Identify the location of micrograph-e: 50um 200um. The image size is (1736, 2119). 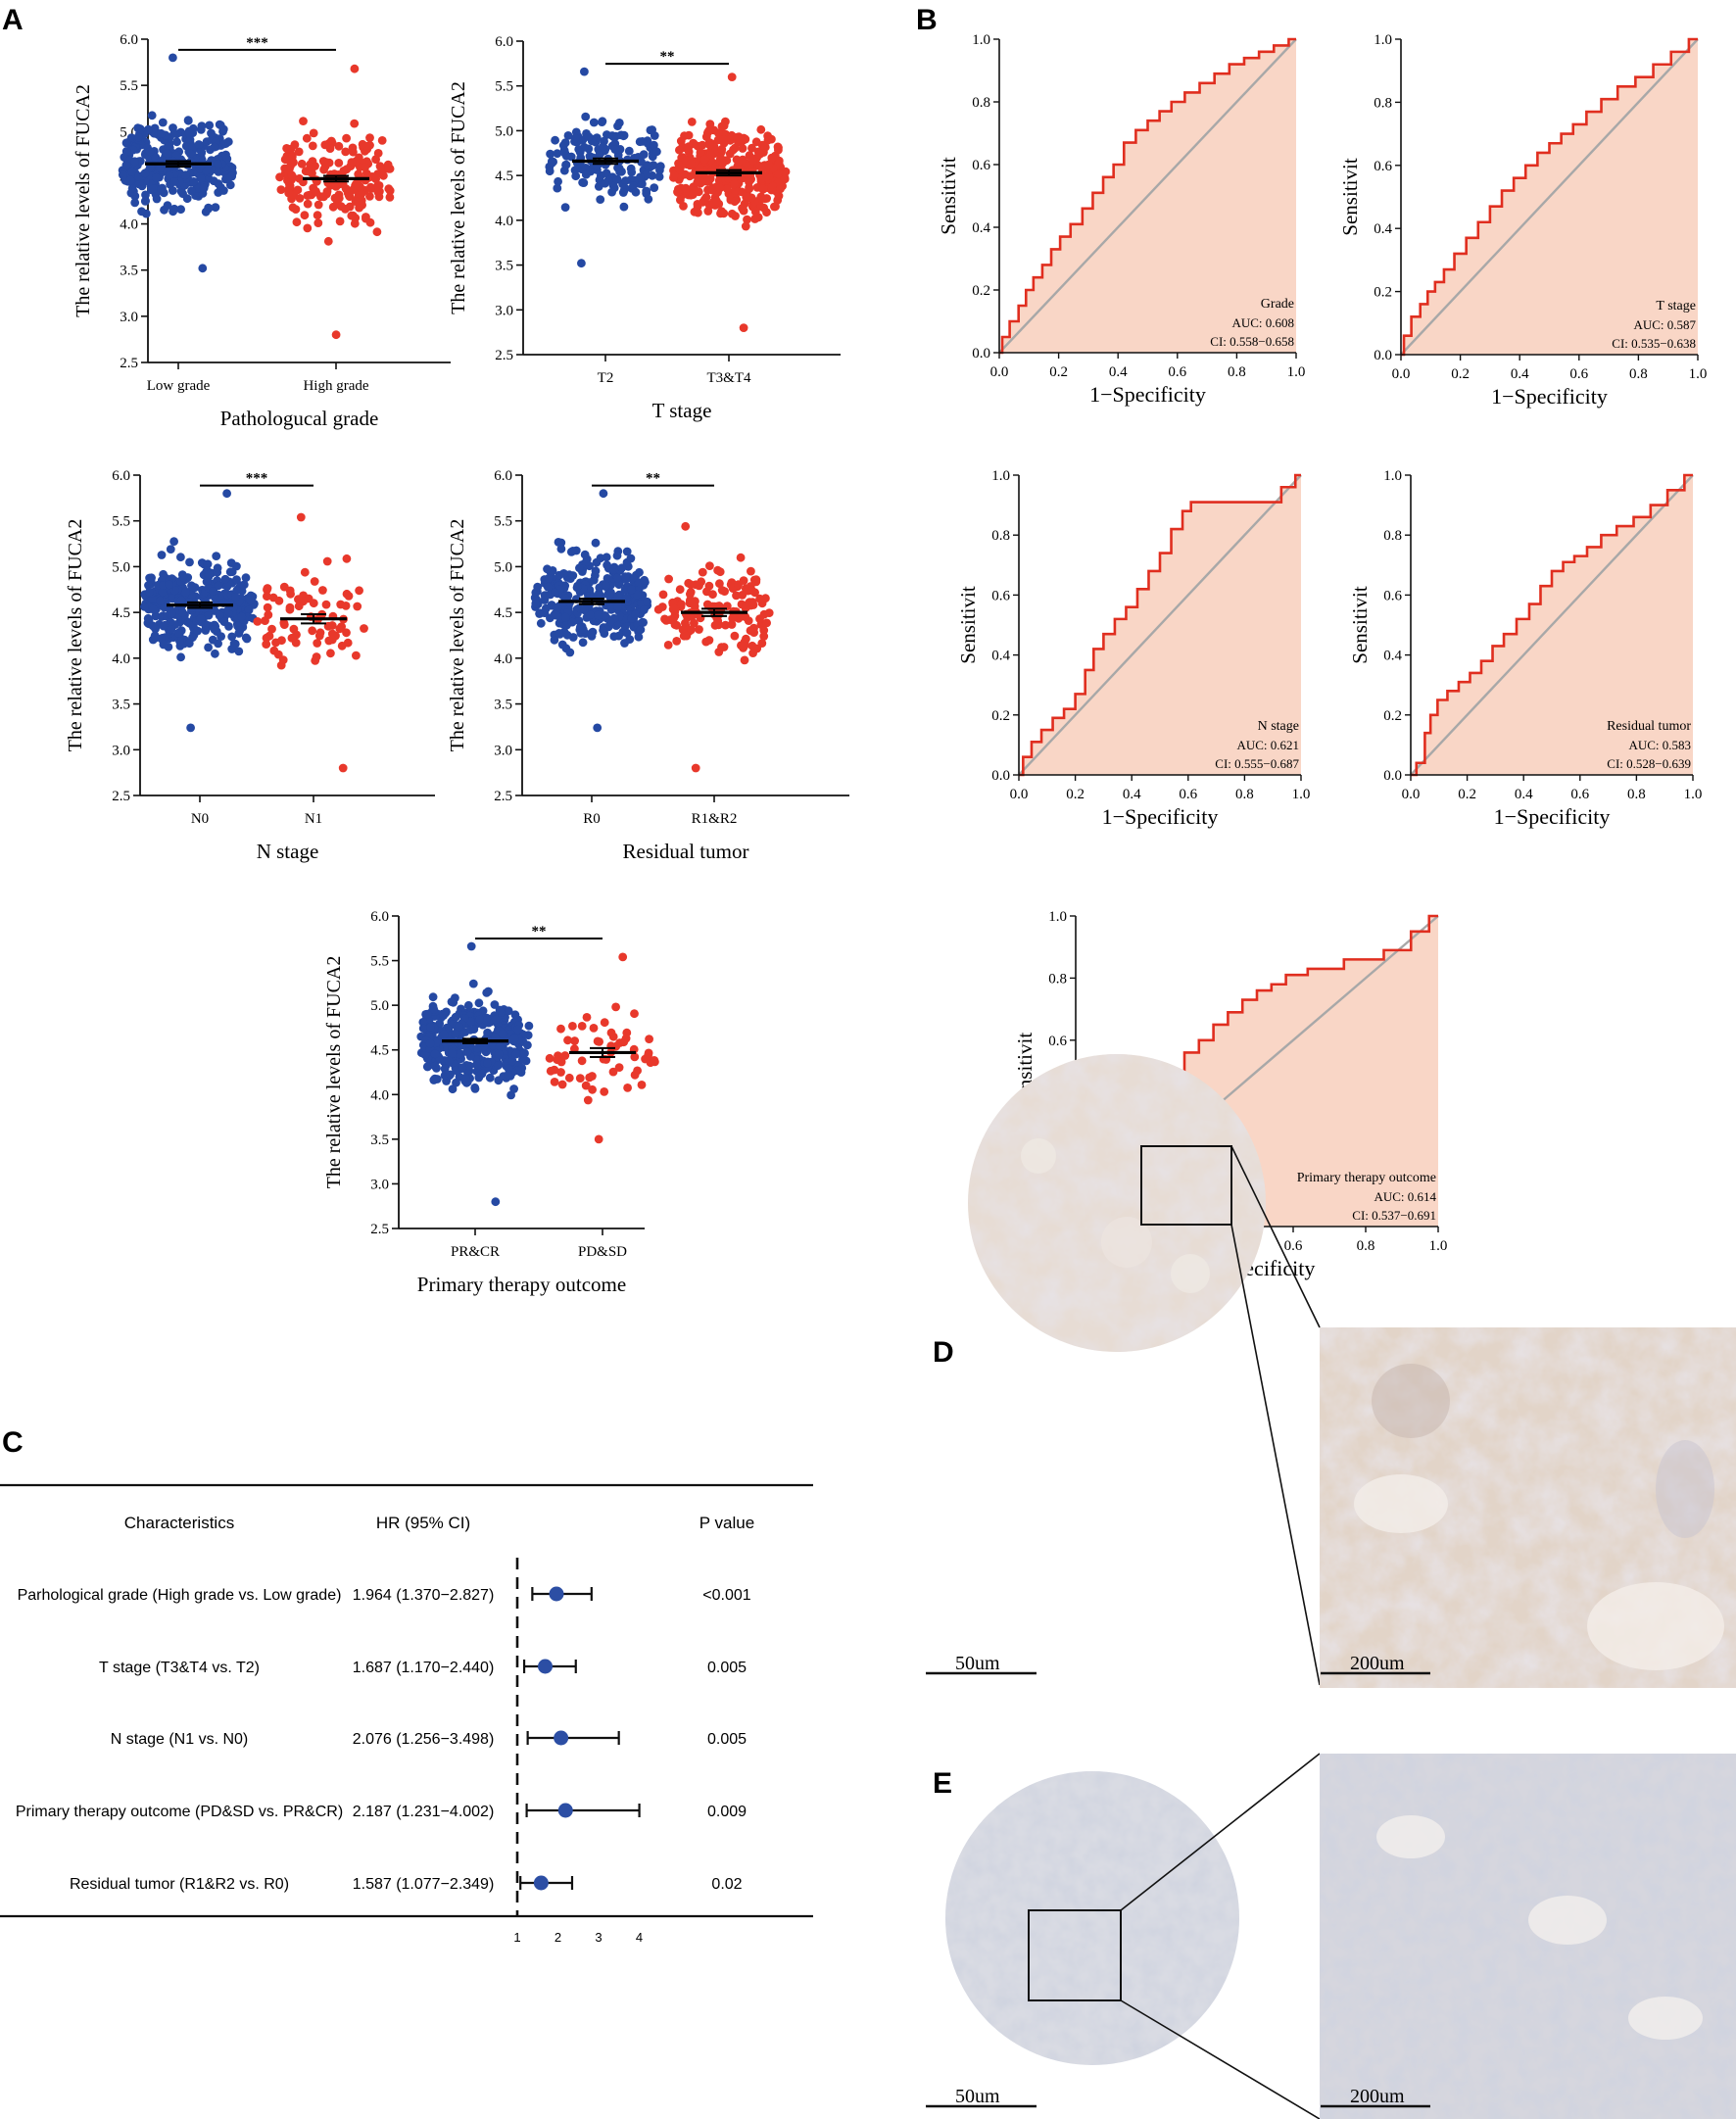
(1331, 1936).